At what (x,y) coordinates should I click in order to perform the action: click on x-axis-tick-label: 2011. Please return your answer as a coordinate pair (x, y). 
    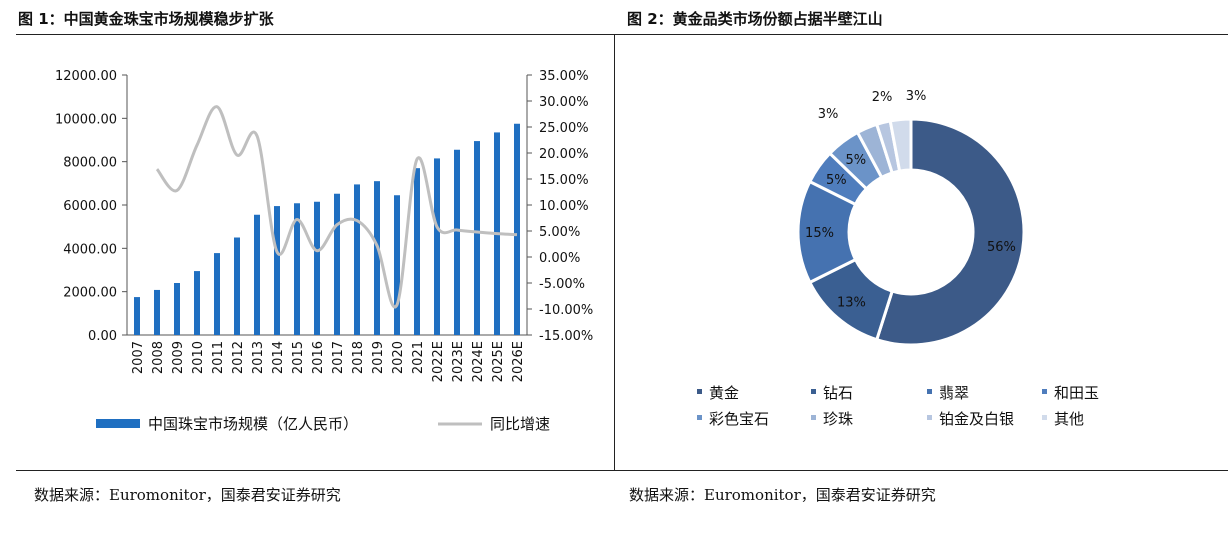
    Looking at the image, I should click on (218, 357).